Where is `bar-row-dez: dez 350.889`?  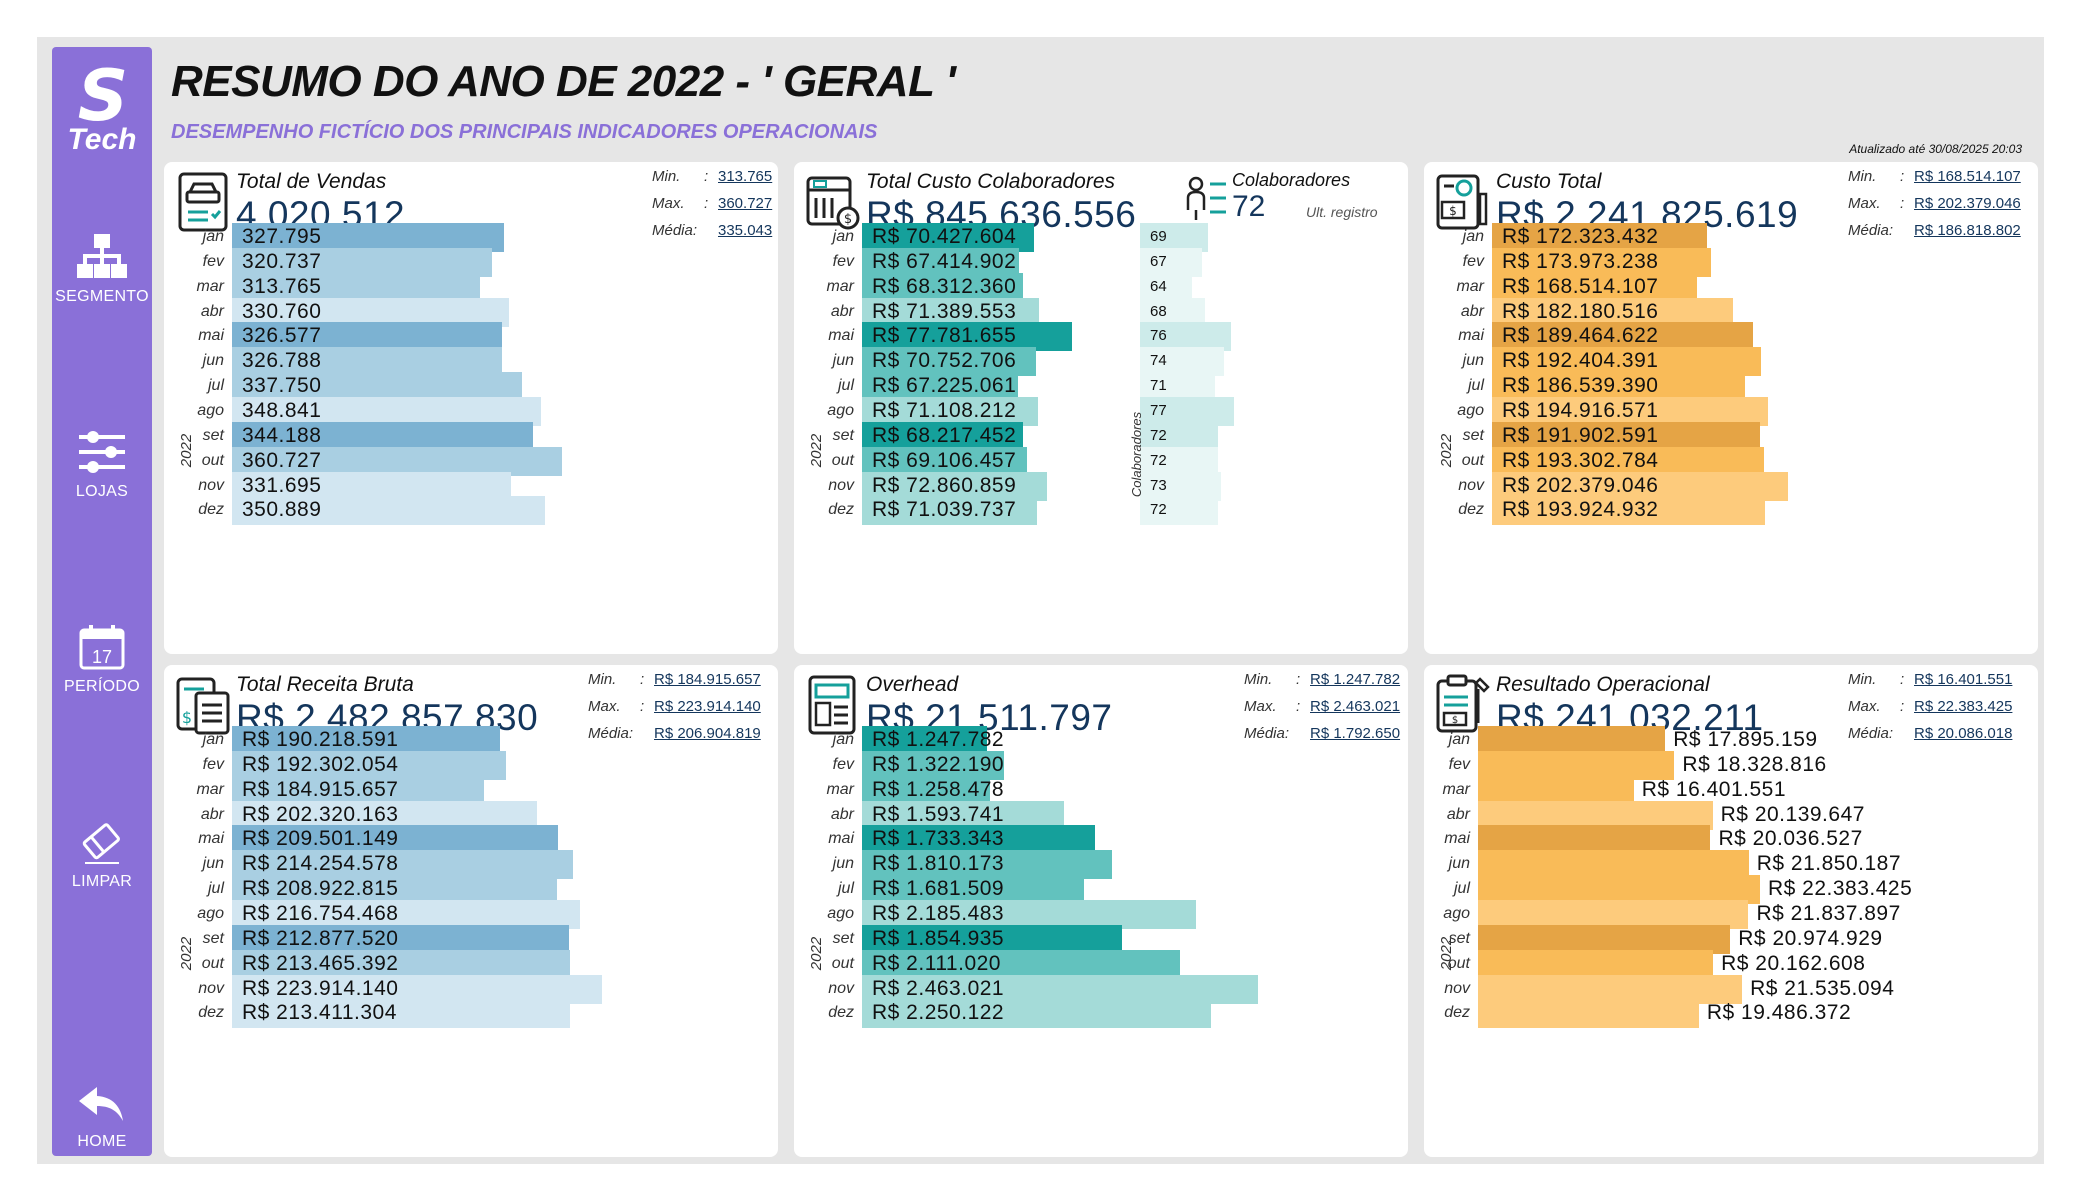 bar-row-dez: dez 350.889 is located at coordinates (471, 510).